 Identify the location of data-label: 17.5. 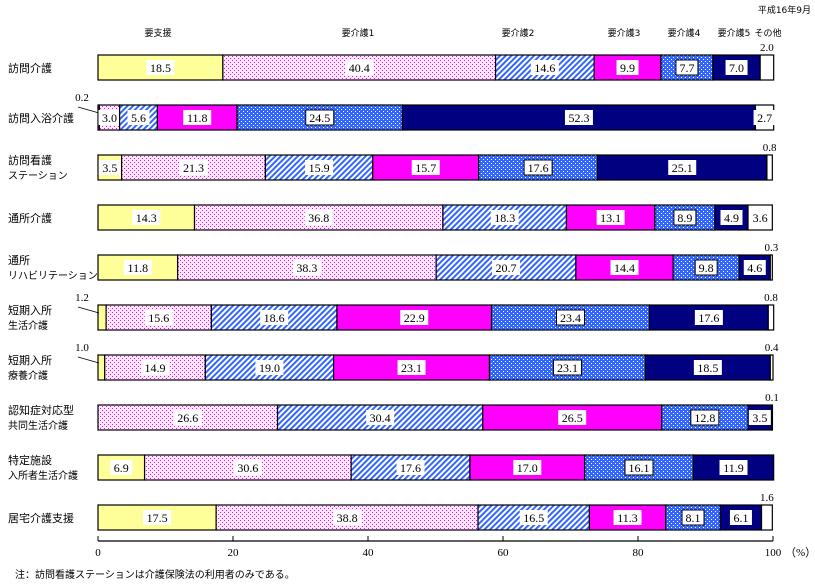
(157, 518).